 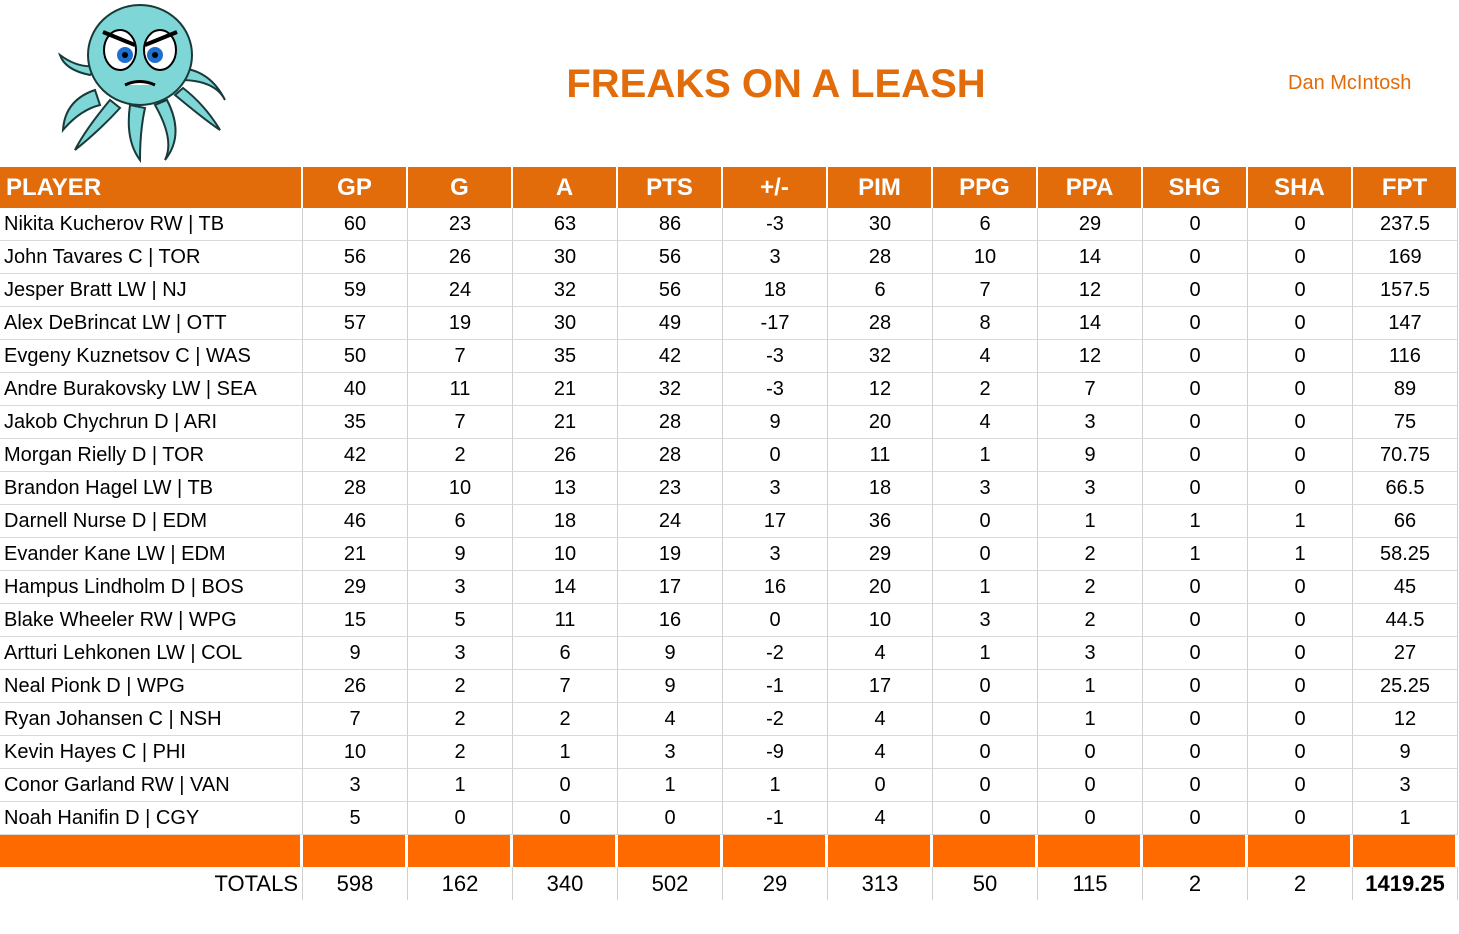 I want to click on stat-cell: 60, so click(x=355, y=224).